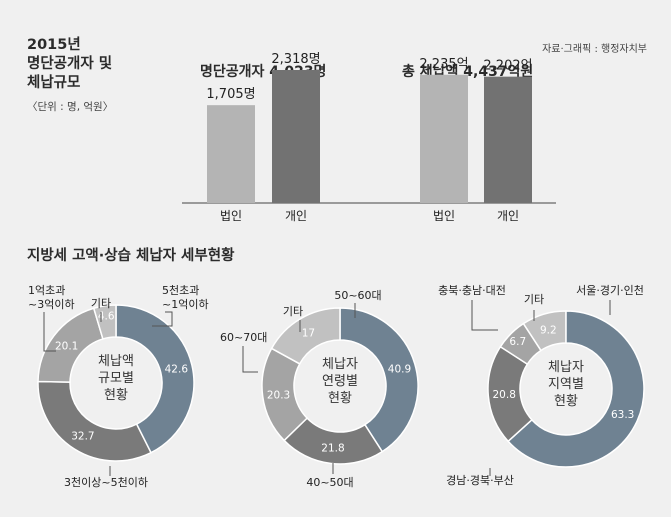  I want to click on donut-3-category-label-3: 충북·충남·대전, so click(472, 290).